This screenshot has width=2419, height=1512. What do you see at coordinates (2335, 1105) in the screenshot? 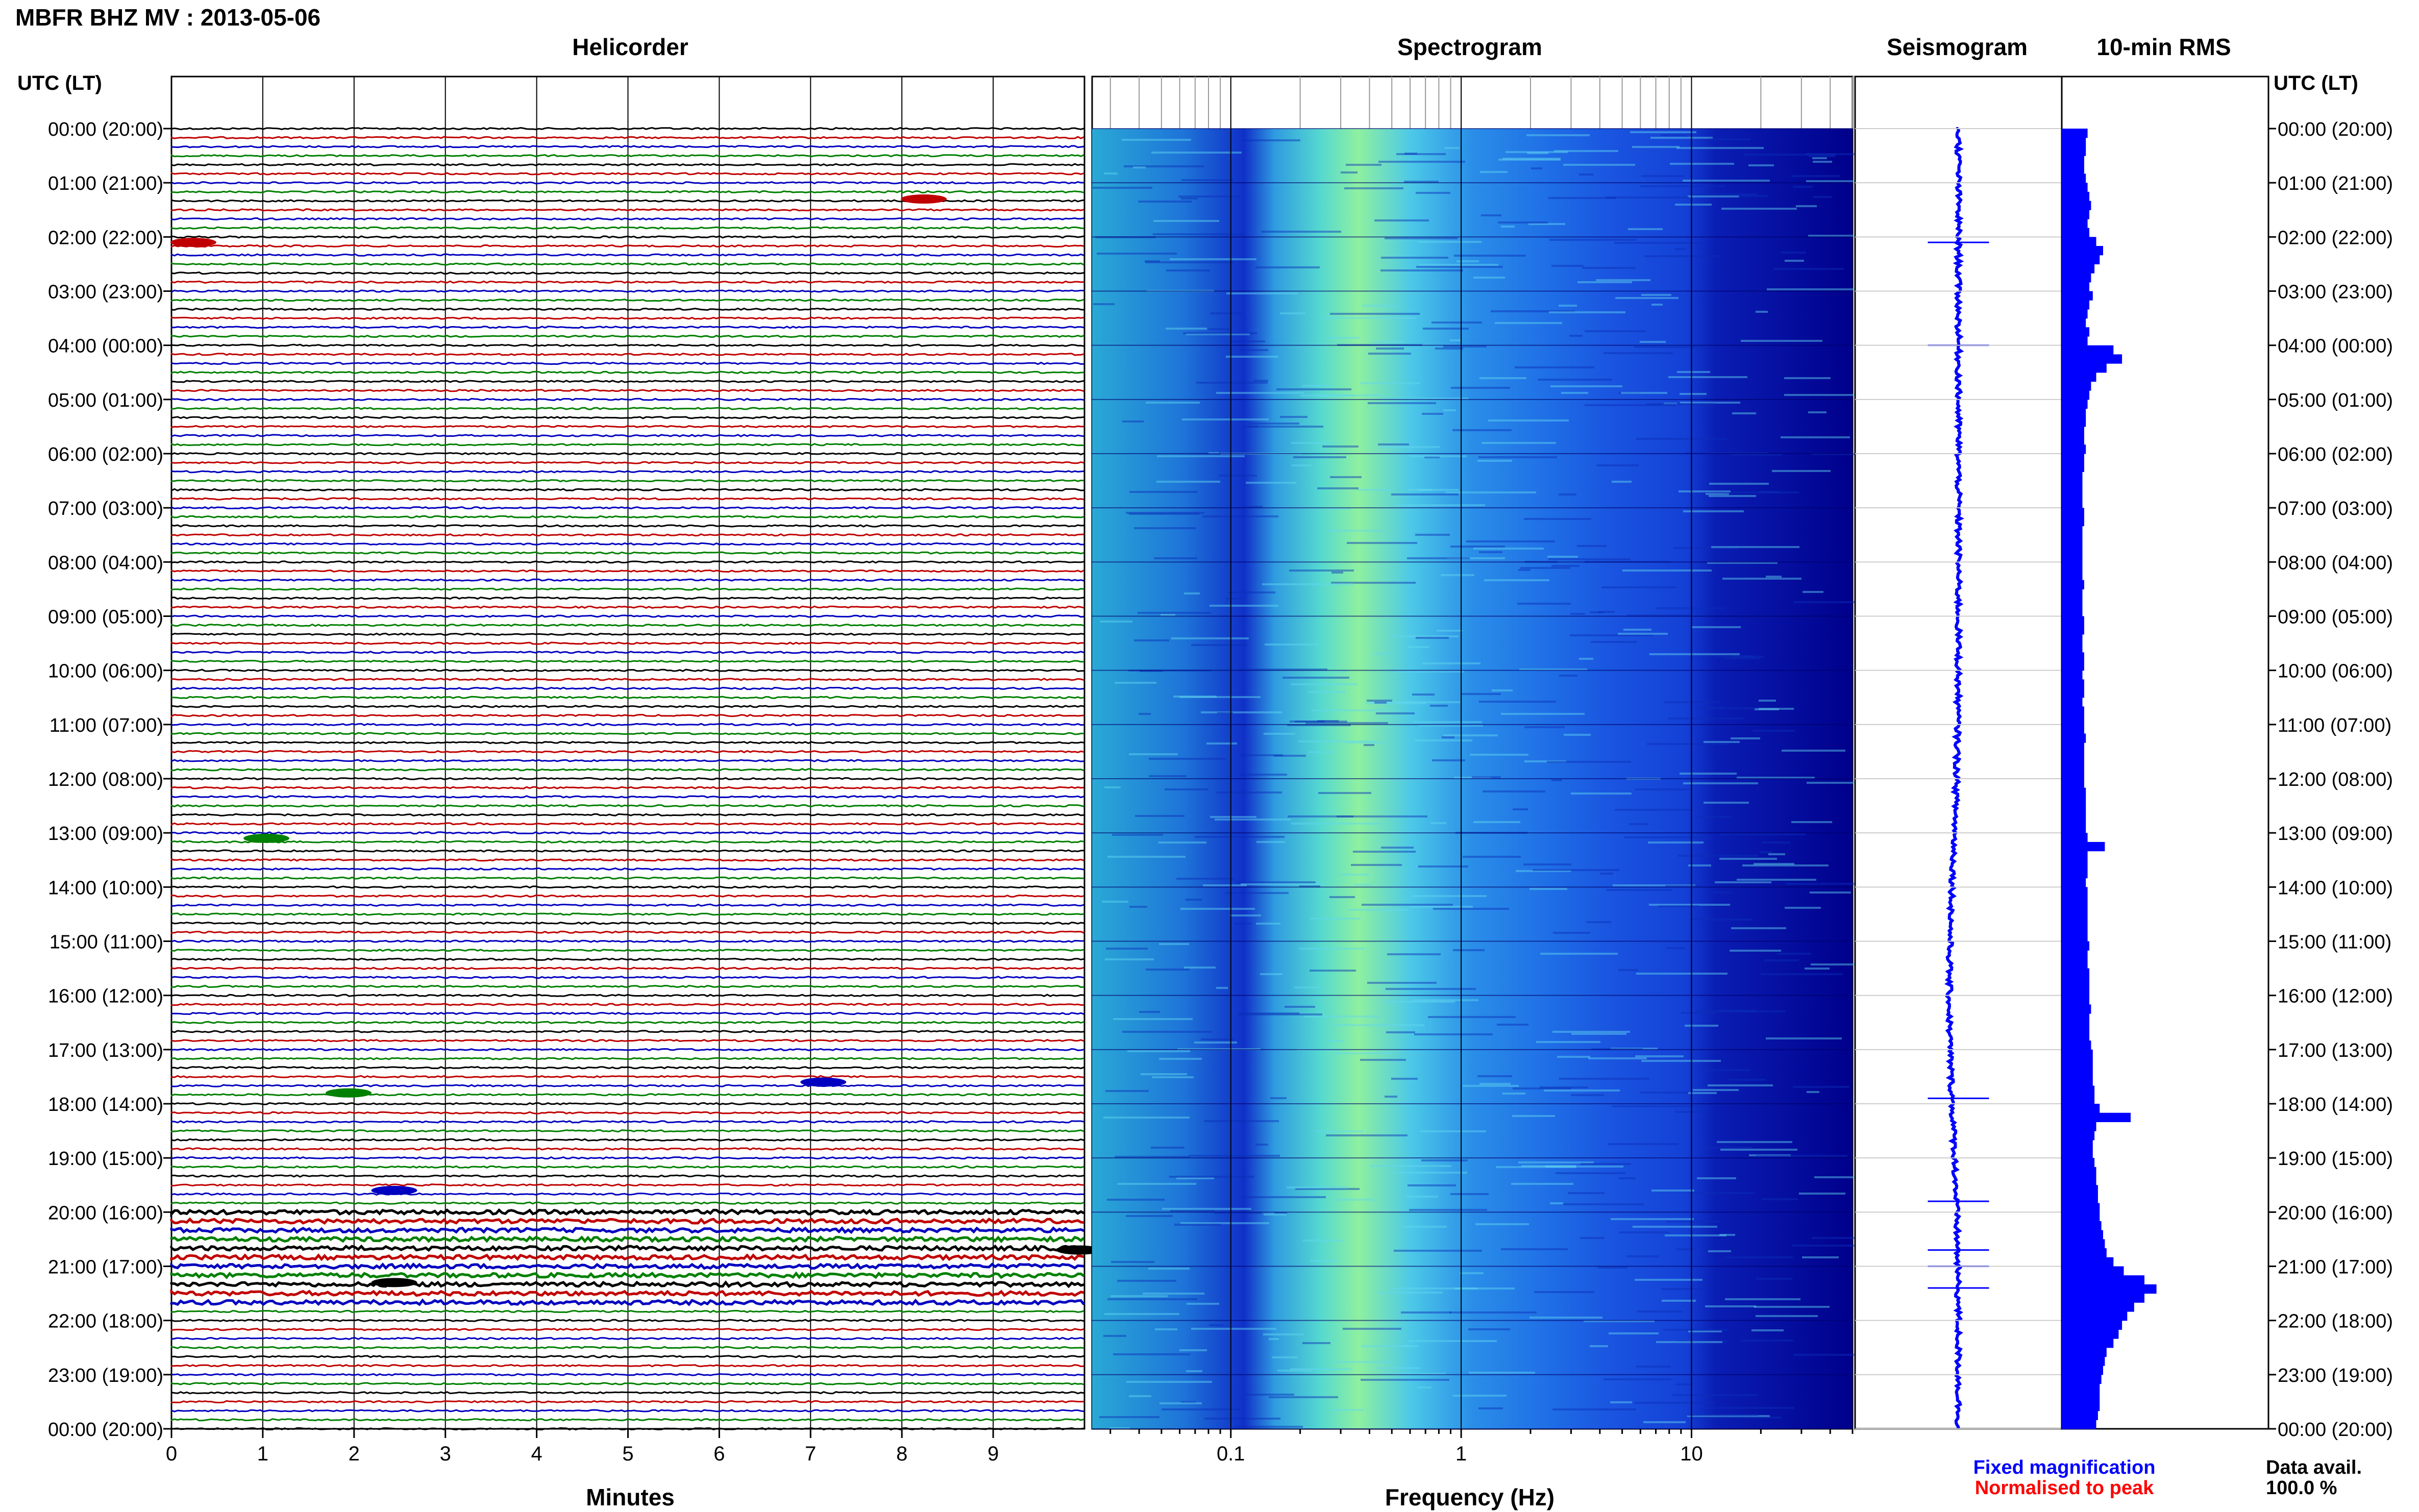
I see `time-tick-label: 18:00 (14:00)` at bounding box center [2335, 1105].